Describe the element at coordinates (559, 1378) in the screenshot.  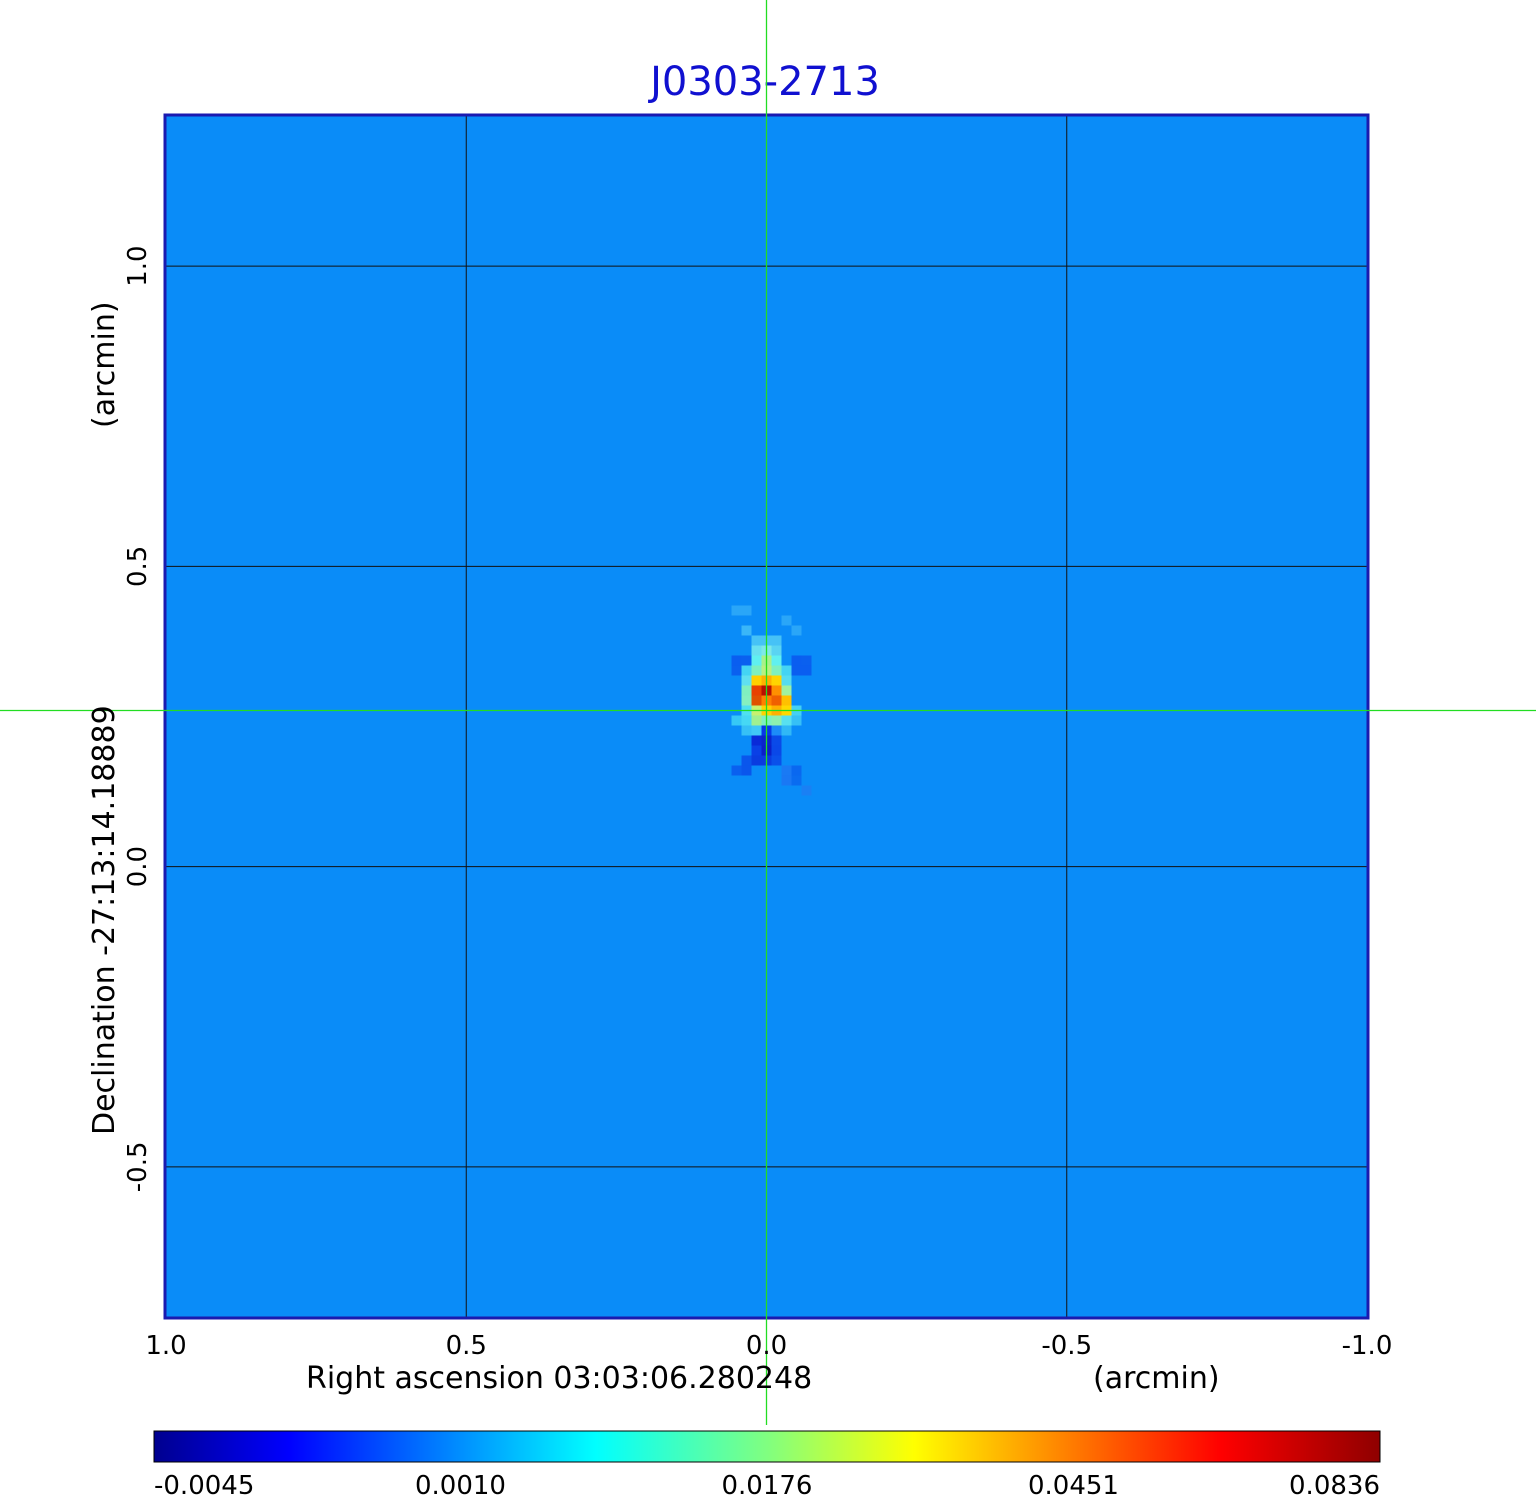
I see `x-axis-label: Right ascension 03:03:06.280248` at that location.